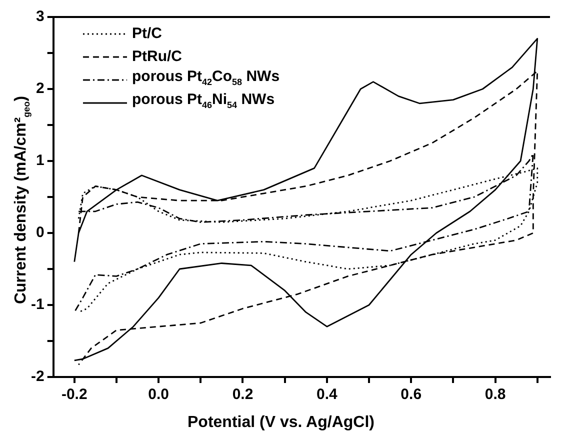 Image resolution: width=562 pixels, height=441 pixels. What do you see at coordinates (37, 377) in the screenshot?
I see `y-tick-label: -2` at bounding box center [37, 377].